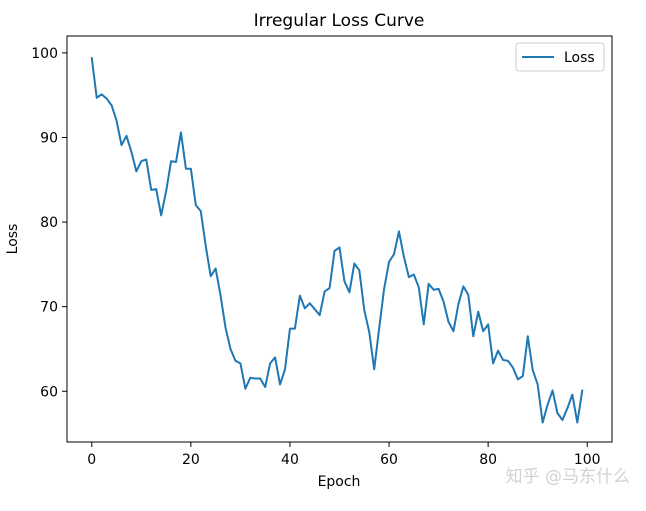  Describe the element at coordinates (49, 139) in the screenshot. I see `y-tick-label: 90` at that location.